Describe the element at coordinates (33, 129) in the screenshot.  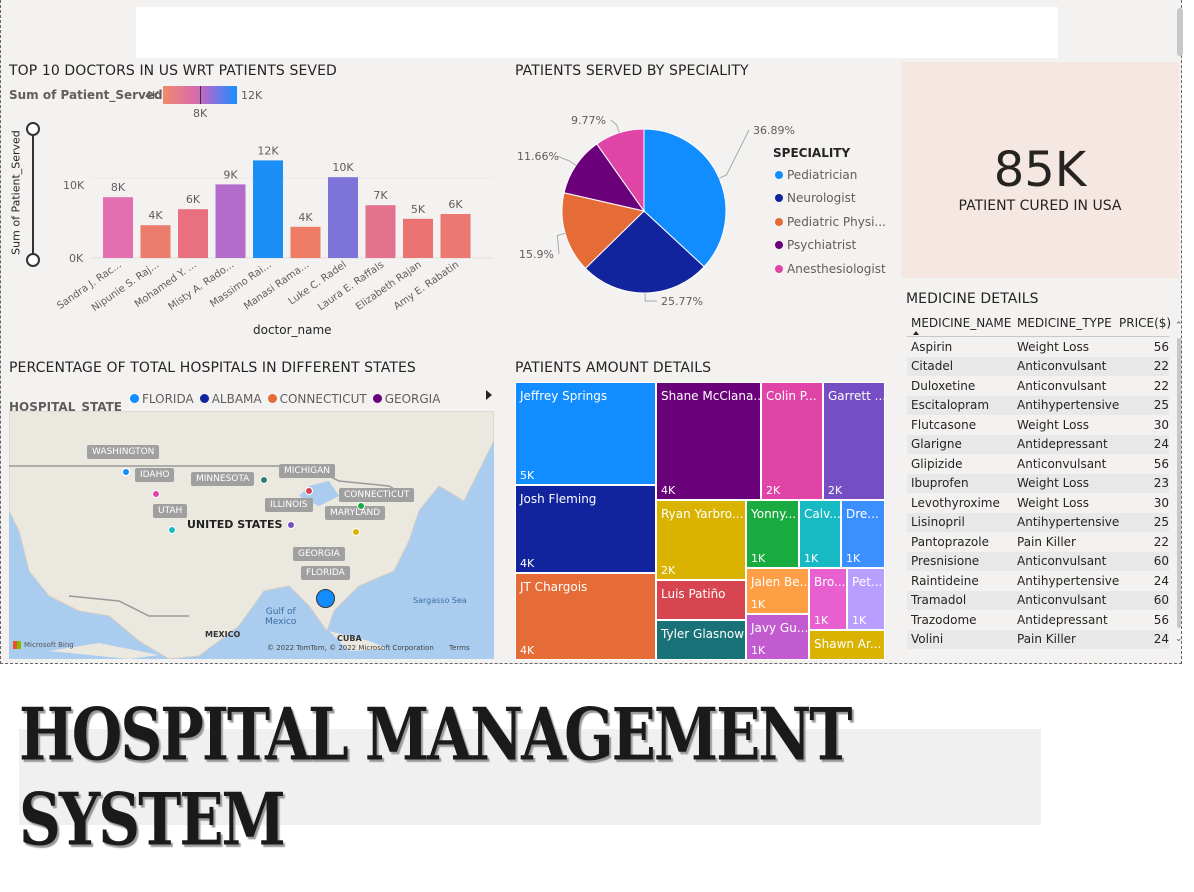
I see `zoom-slider-top-handle` at that location.